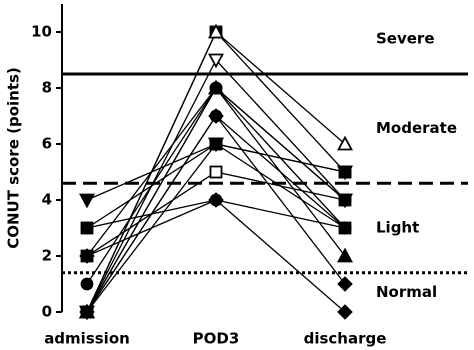 This screenshot has height=350, width=474. I want to click on y-tick-label: 4, so click(47, 200).